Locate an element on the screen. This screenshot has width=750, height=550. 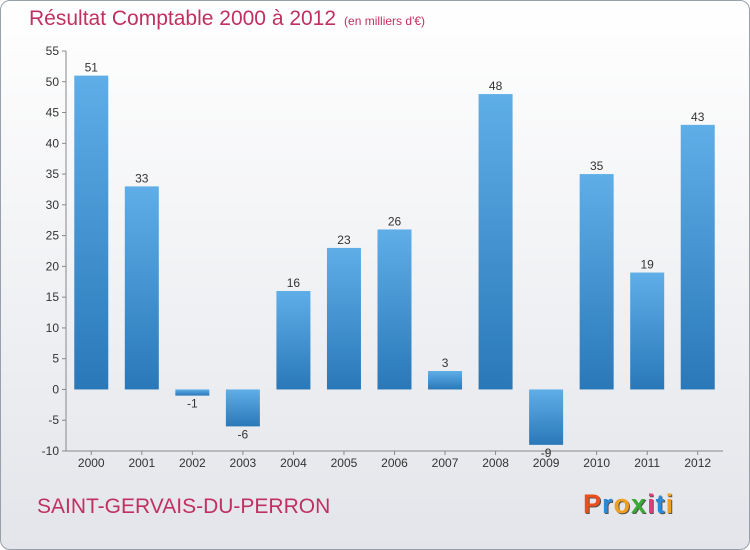
y-tick-label: 55 is located at coordinates (53, 51).